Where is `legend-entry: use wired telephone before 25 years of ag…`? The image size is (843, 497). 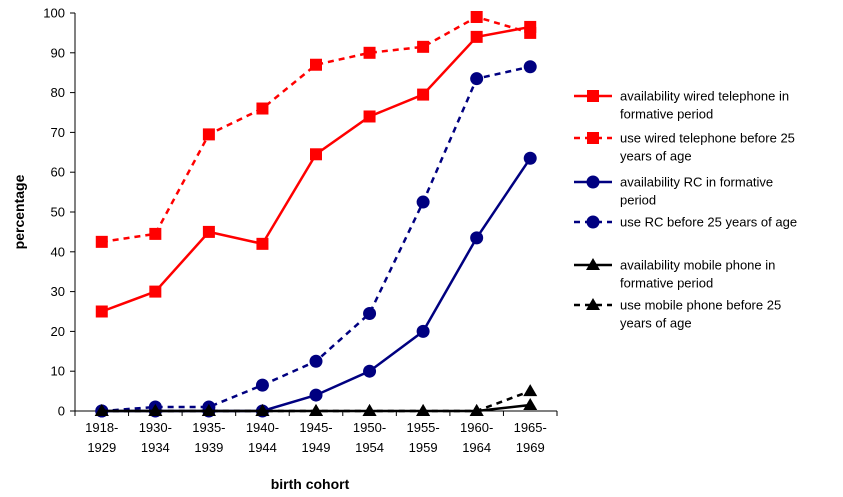 legend-entry: use wired telephone before 25 years of ag… is located at coordinates (684, 147).